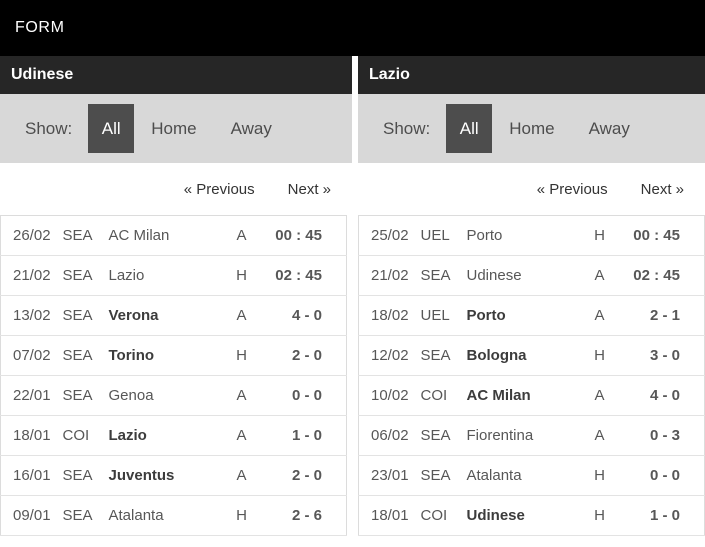 This screenshot has height=547, width=705. What do you see at coordinates (523, 435) in the screenshot?
I see `match-opponent: Fiorentina` at bounding box center [523, 435].